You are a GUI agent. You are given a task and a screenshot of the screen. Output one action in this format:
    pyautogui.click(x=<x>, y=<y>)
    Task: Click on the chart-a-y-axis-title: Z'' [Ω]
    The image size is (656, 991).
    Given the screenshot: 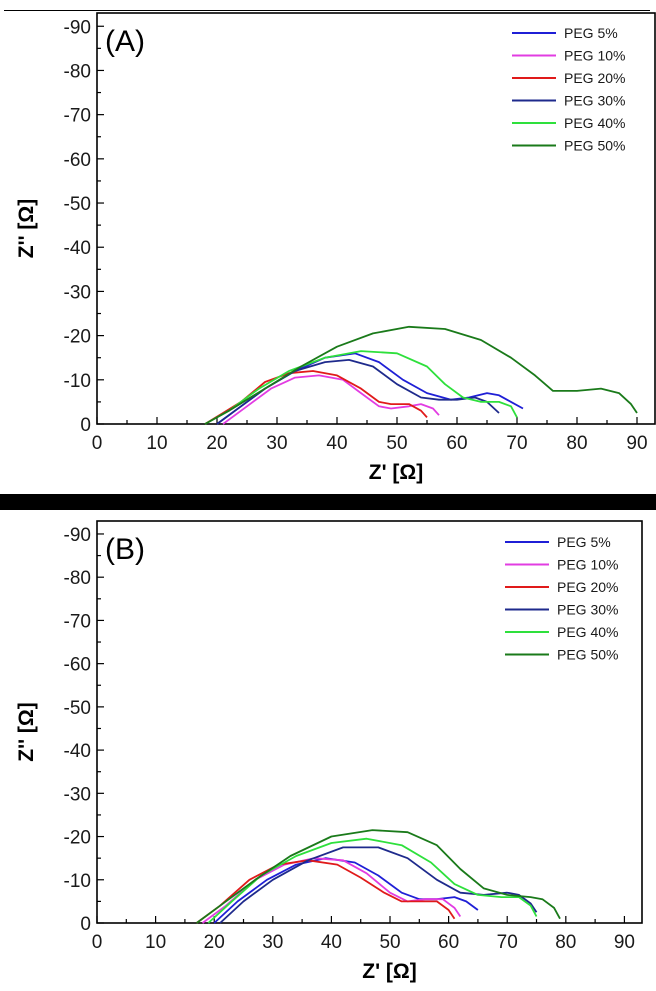 What is the action you would take?
    pyautogui.click(x=26, y=228)
    